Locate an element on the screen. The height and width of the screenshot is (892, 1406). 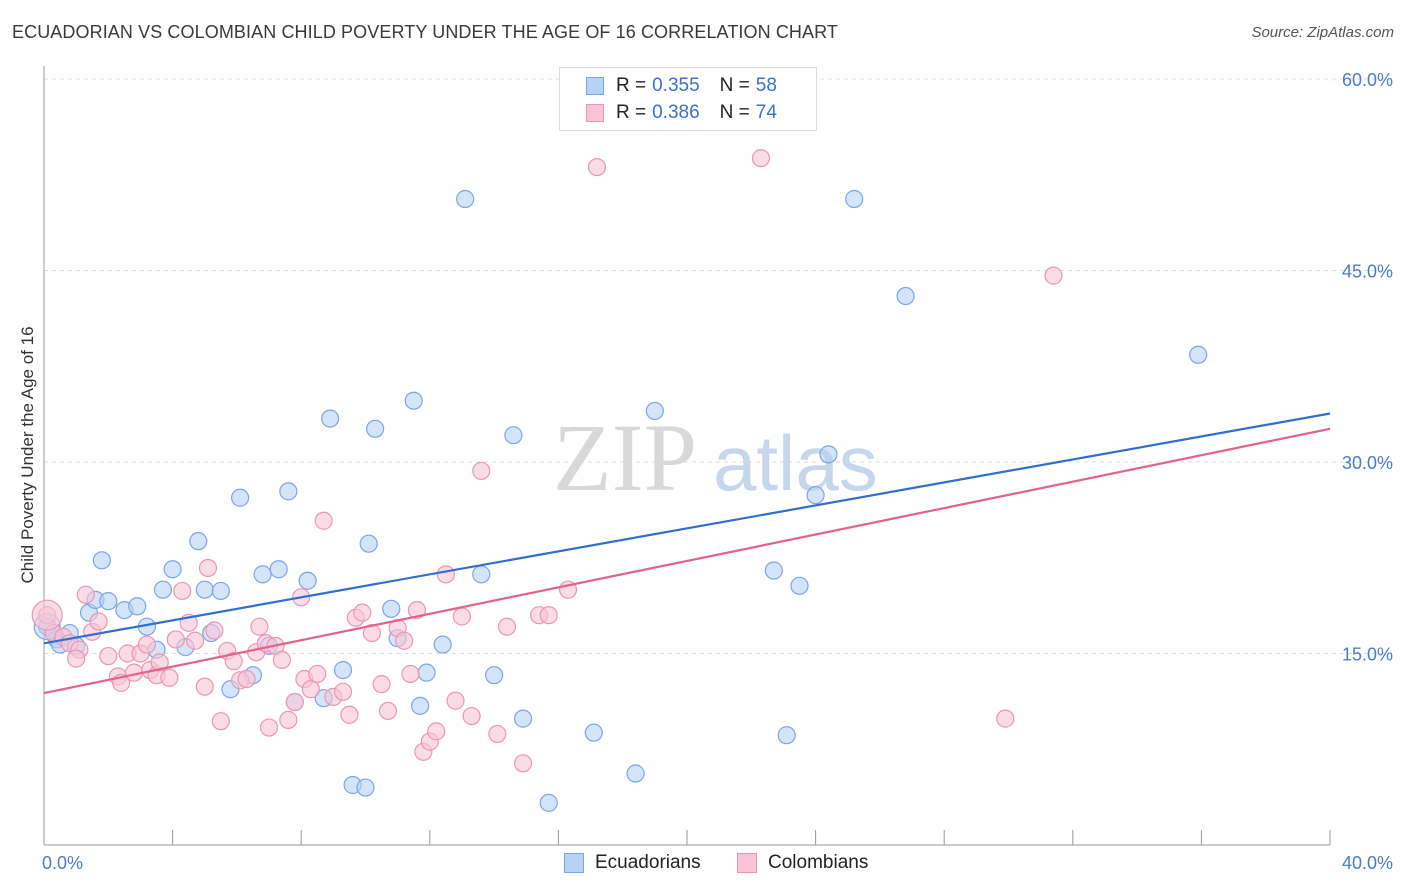
y-tick-labels: 15.0% 30.0% 45.0% 60.0% is located at coordinates (1367, 367).